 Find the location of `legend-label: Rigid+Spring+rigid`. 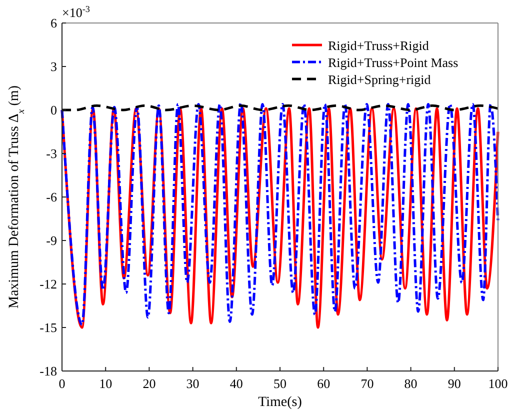

legend-label: Rigid+Spring+rigid is located at coordinates (380, 79).